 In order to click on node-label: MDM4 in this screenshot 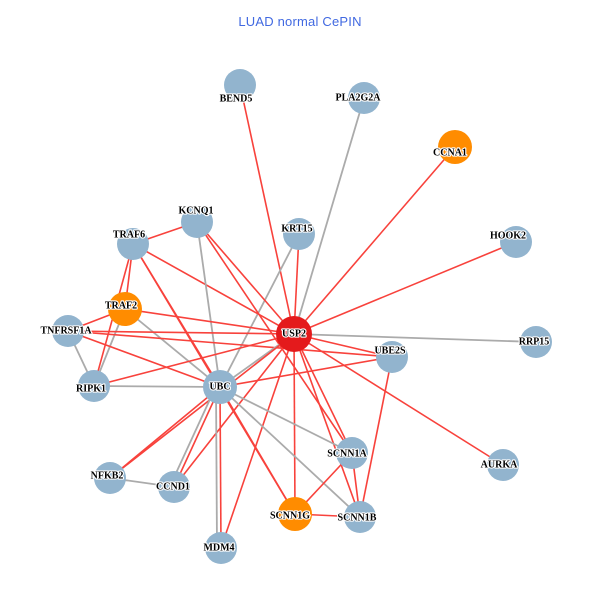, I will do `click(218, 547)`.